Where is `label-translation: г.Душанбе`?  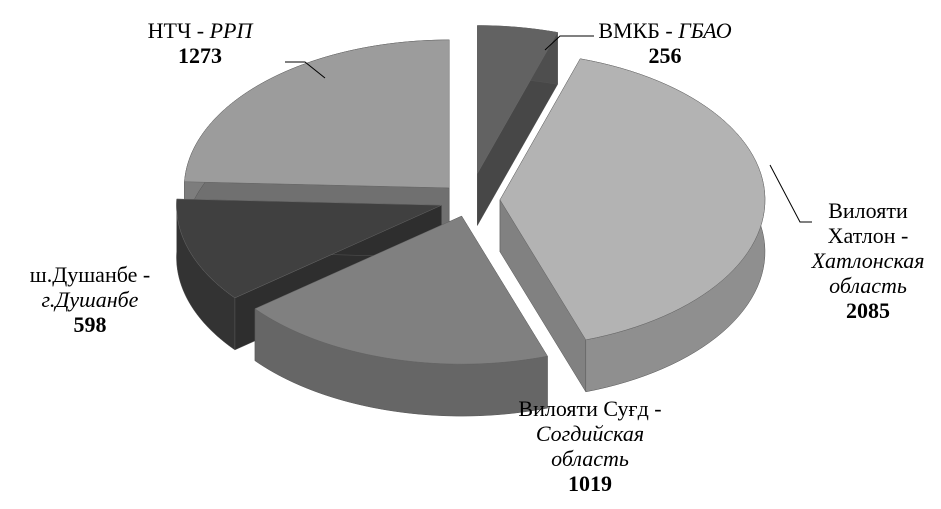 label-translation: г.Душанбе is located at coordinates (90, 299).